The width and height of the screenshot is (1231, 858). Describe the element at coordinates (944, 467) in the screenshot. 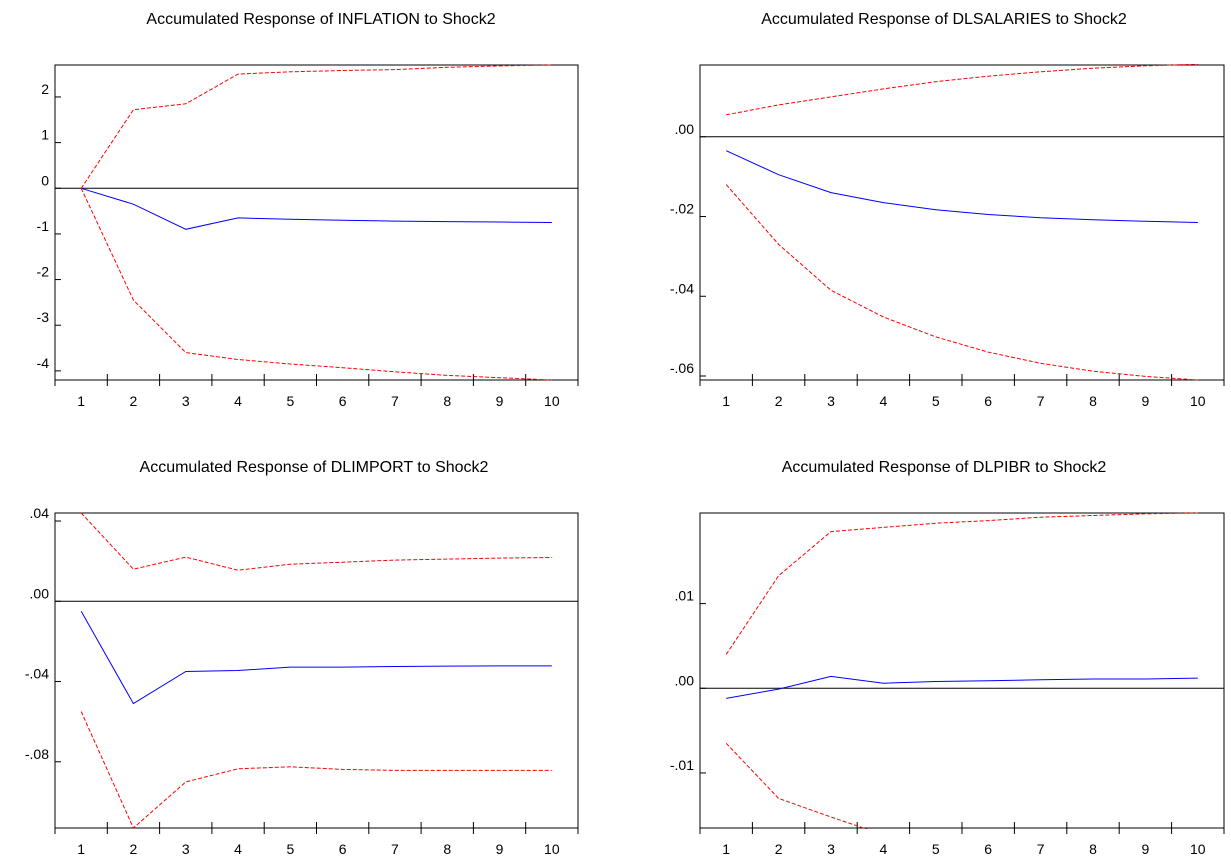

I see `chart-title: Accumulated Response of DLPIBR to Shock2` at that location.